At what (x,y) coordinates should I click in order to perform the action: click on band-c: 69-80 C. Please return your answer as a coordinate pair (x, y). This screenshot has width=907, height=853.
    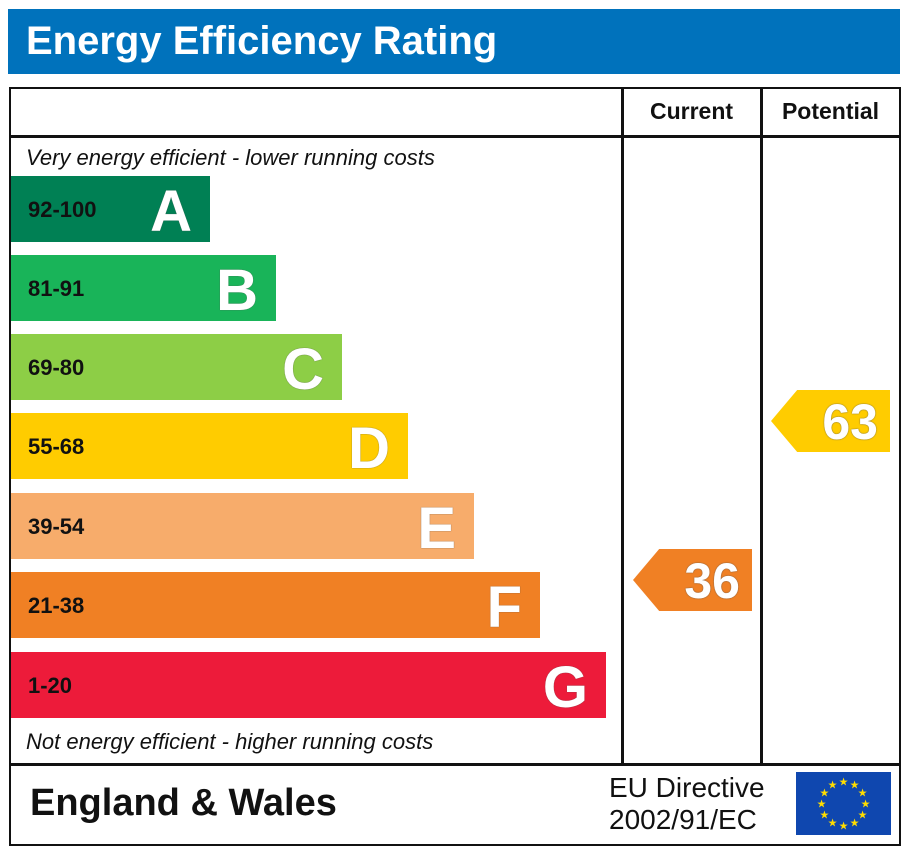
    Looking at the image, I should click on (176, 368).